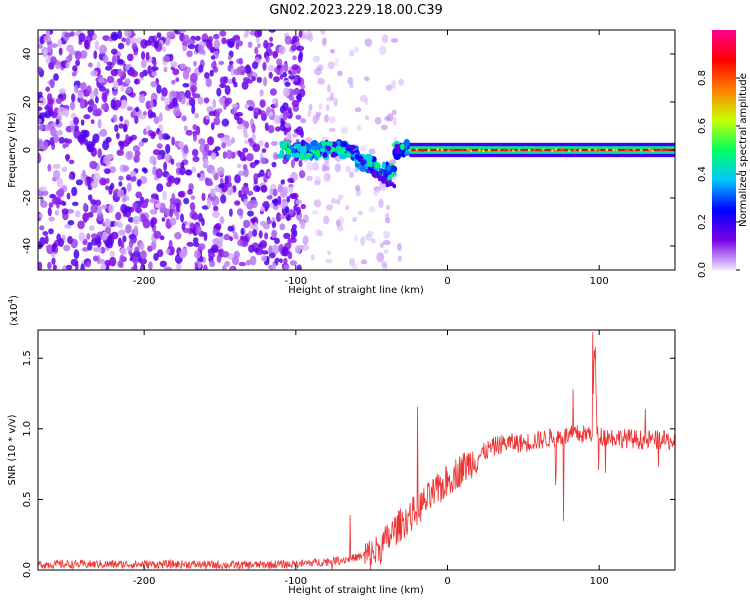  I want to click on x-tick-label: -100, so click(295, 281).